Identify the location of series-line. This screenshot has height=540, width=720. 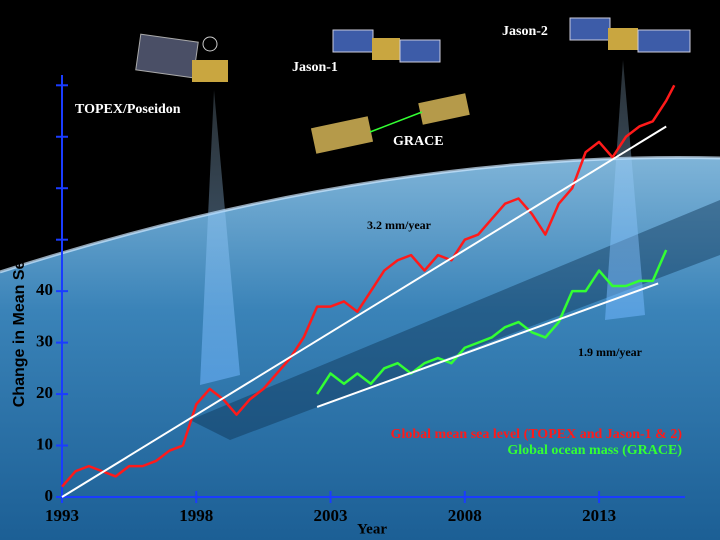
(492, 322).